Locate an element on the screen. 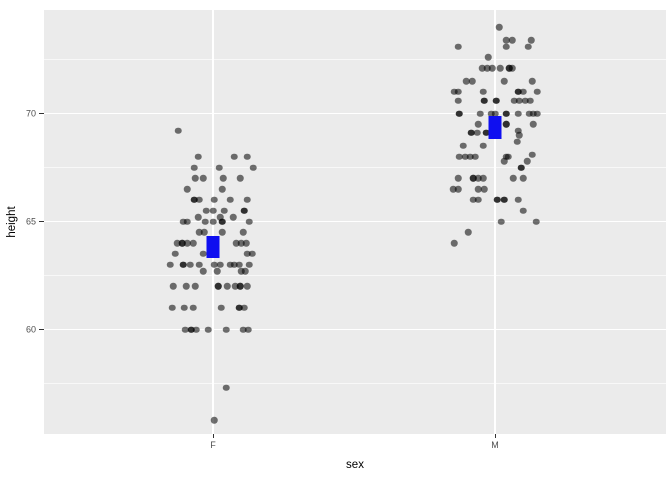 The width and height of the screenshot is (672, 480). x-tick-label: F is located at coordinates (213, 445).